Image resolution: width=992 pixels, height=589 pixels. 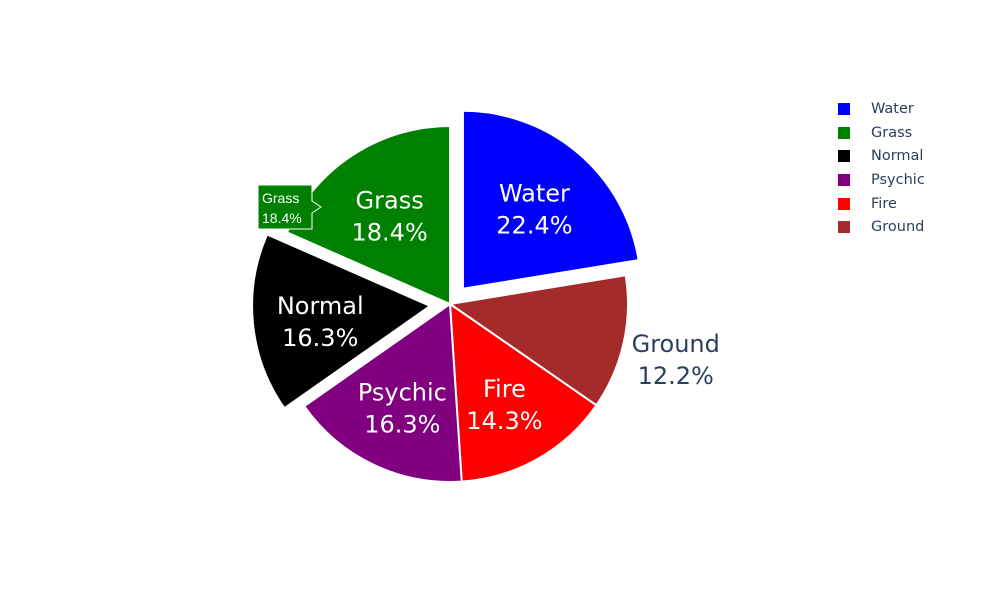 I want to click on legend-item-water: Water, so click(x=881, y=109).